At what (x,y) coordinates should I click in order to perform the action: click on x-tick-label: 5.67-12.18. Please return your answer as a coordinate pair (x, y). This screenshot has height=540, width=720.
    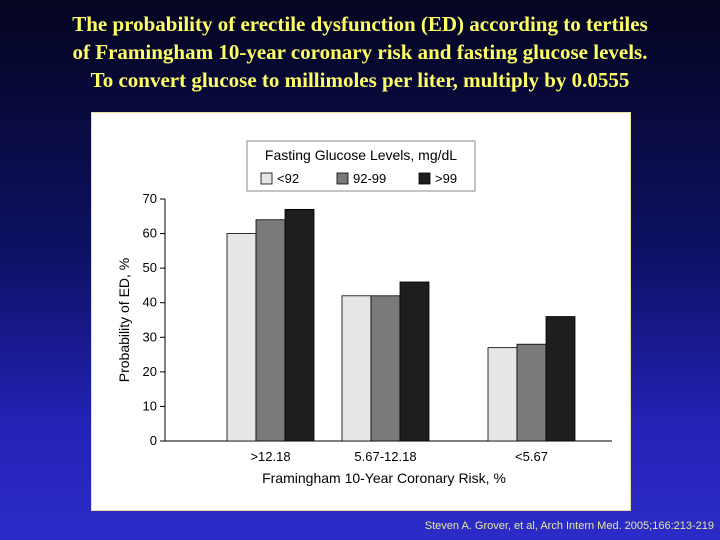
    Looking at the image, I should click on (385, 456).